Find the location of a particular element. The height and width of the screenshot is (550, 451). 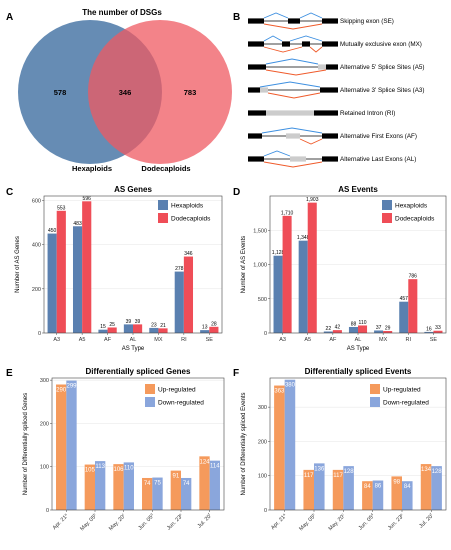

splice-event-label: Retained Intron (RI) is located at coordinates (367, 113).